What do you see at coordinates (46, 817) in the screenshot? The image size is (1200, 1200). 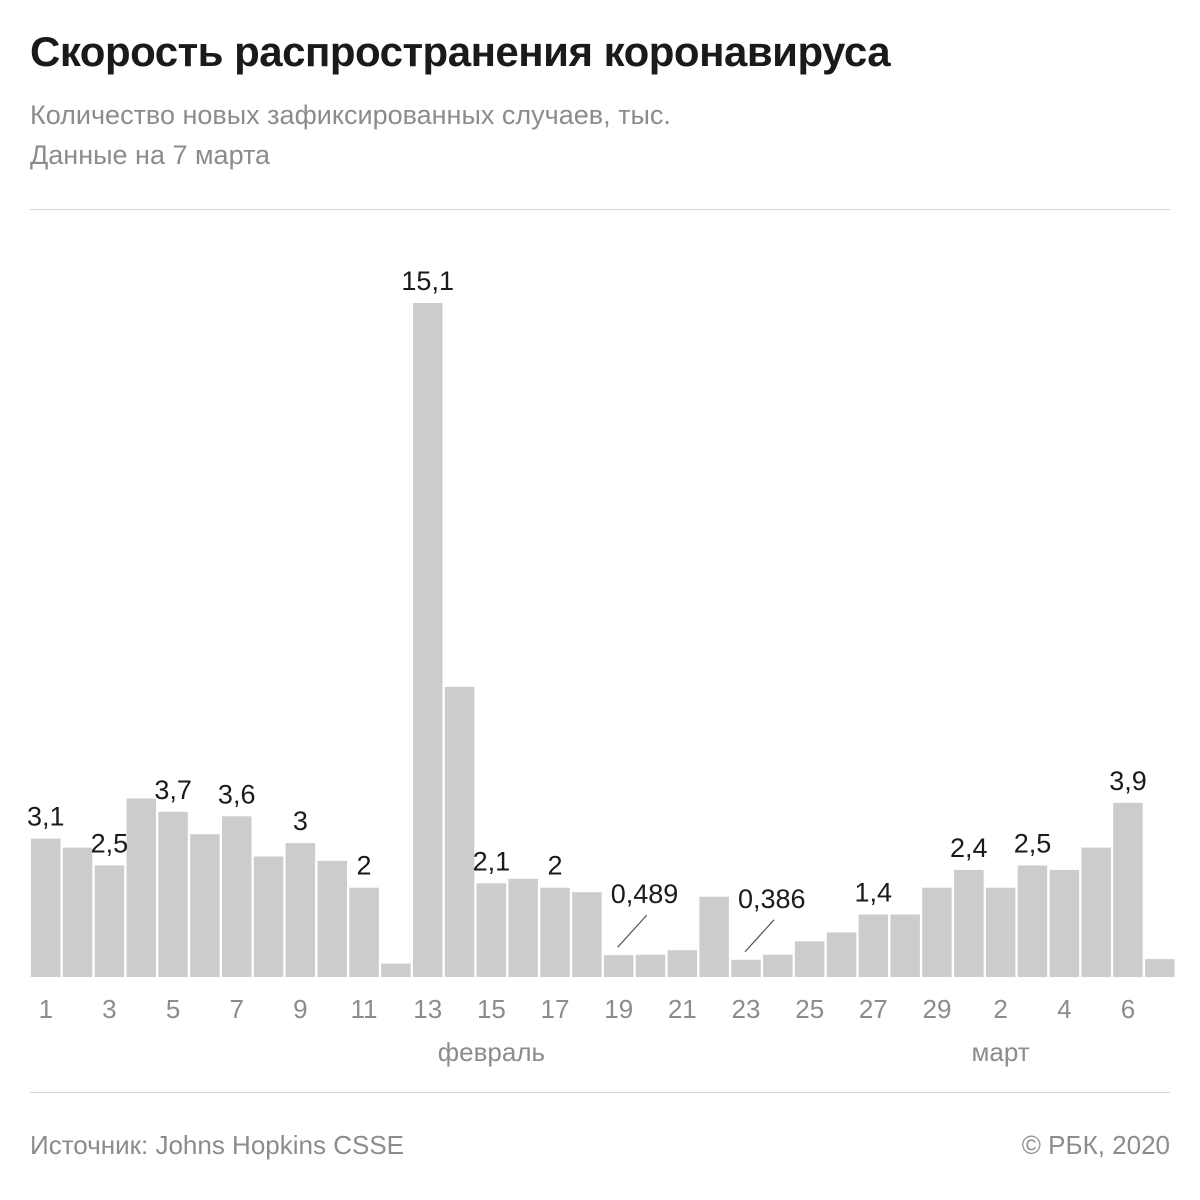 I see `data-label: 3,1` at bounding box center [46, 817].